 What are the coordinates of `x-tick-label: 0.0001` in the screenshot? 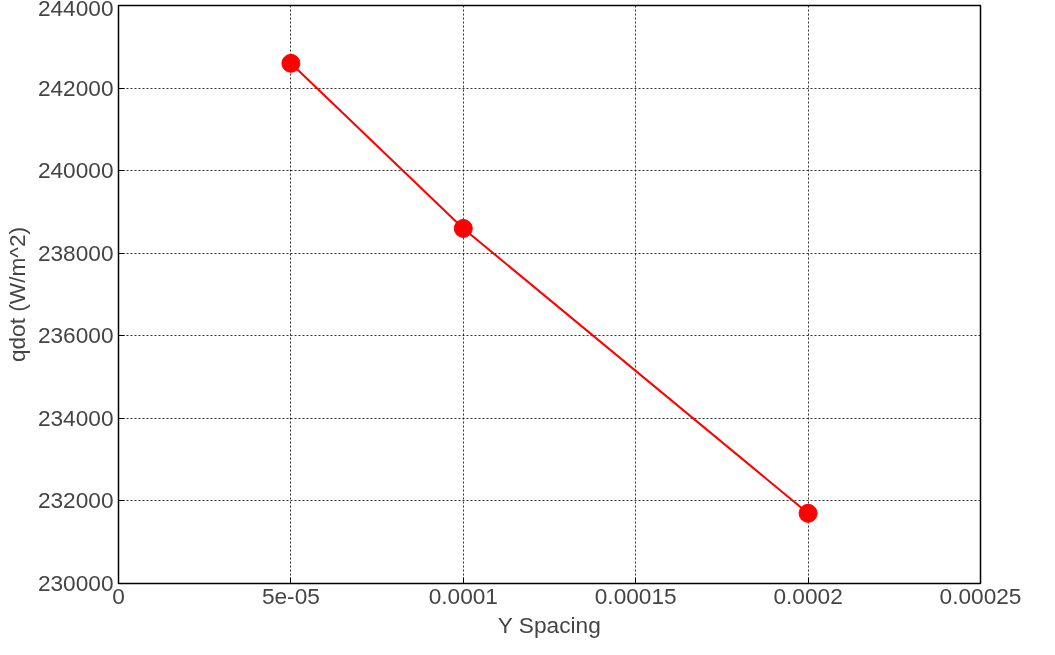 It's located at (463, 595).